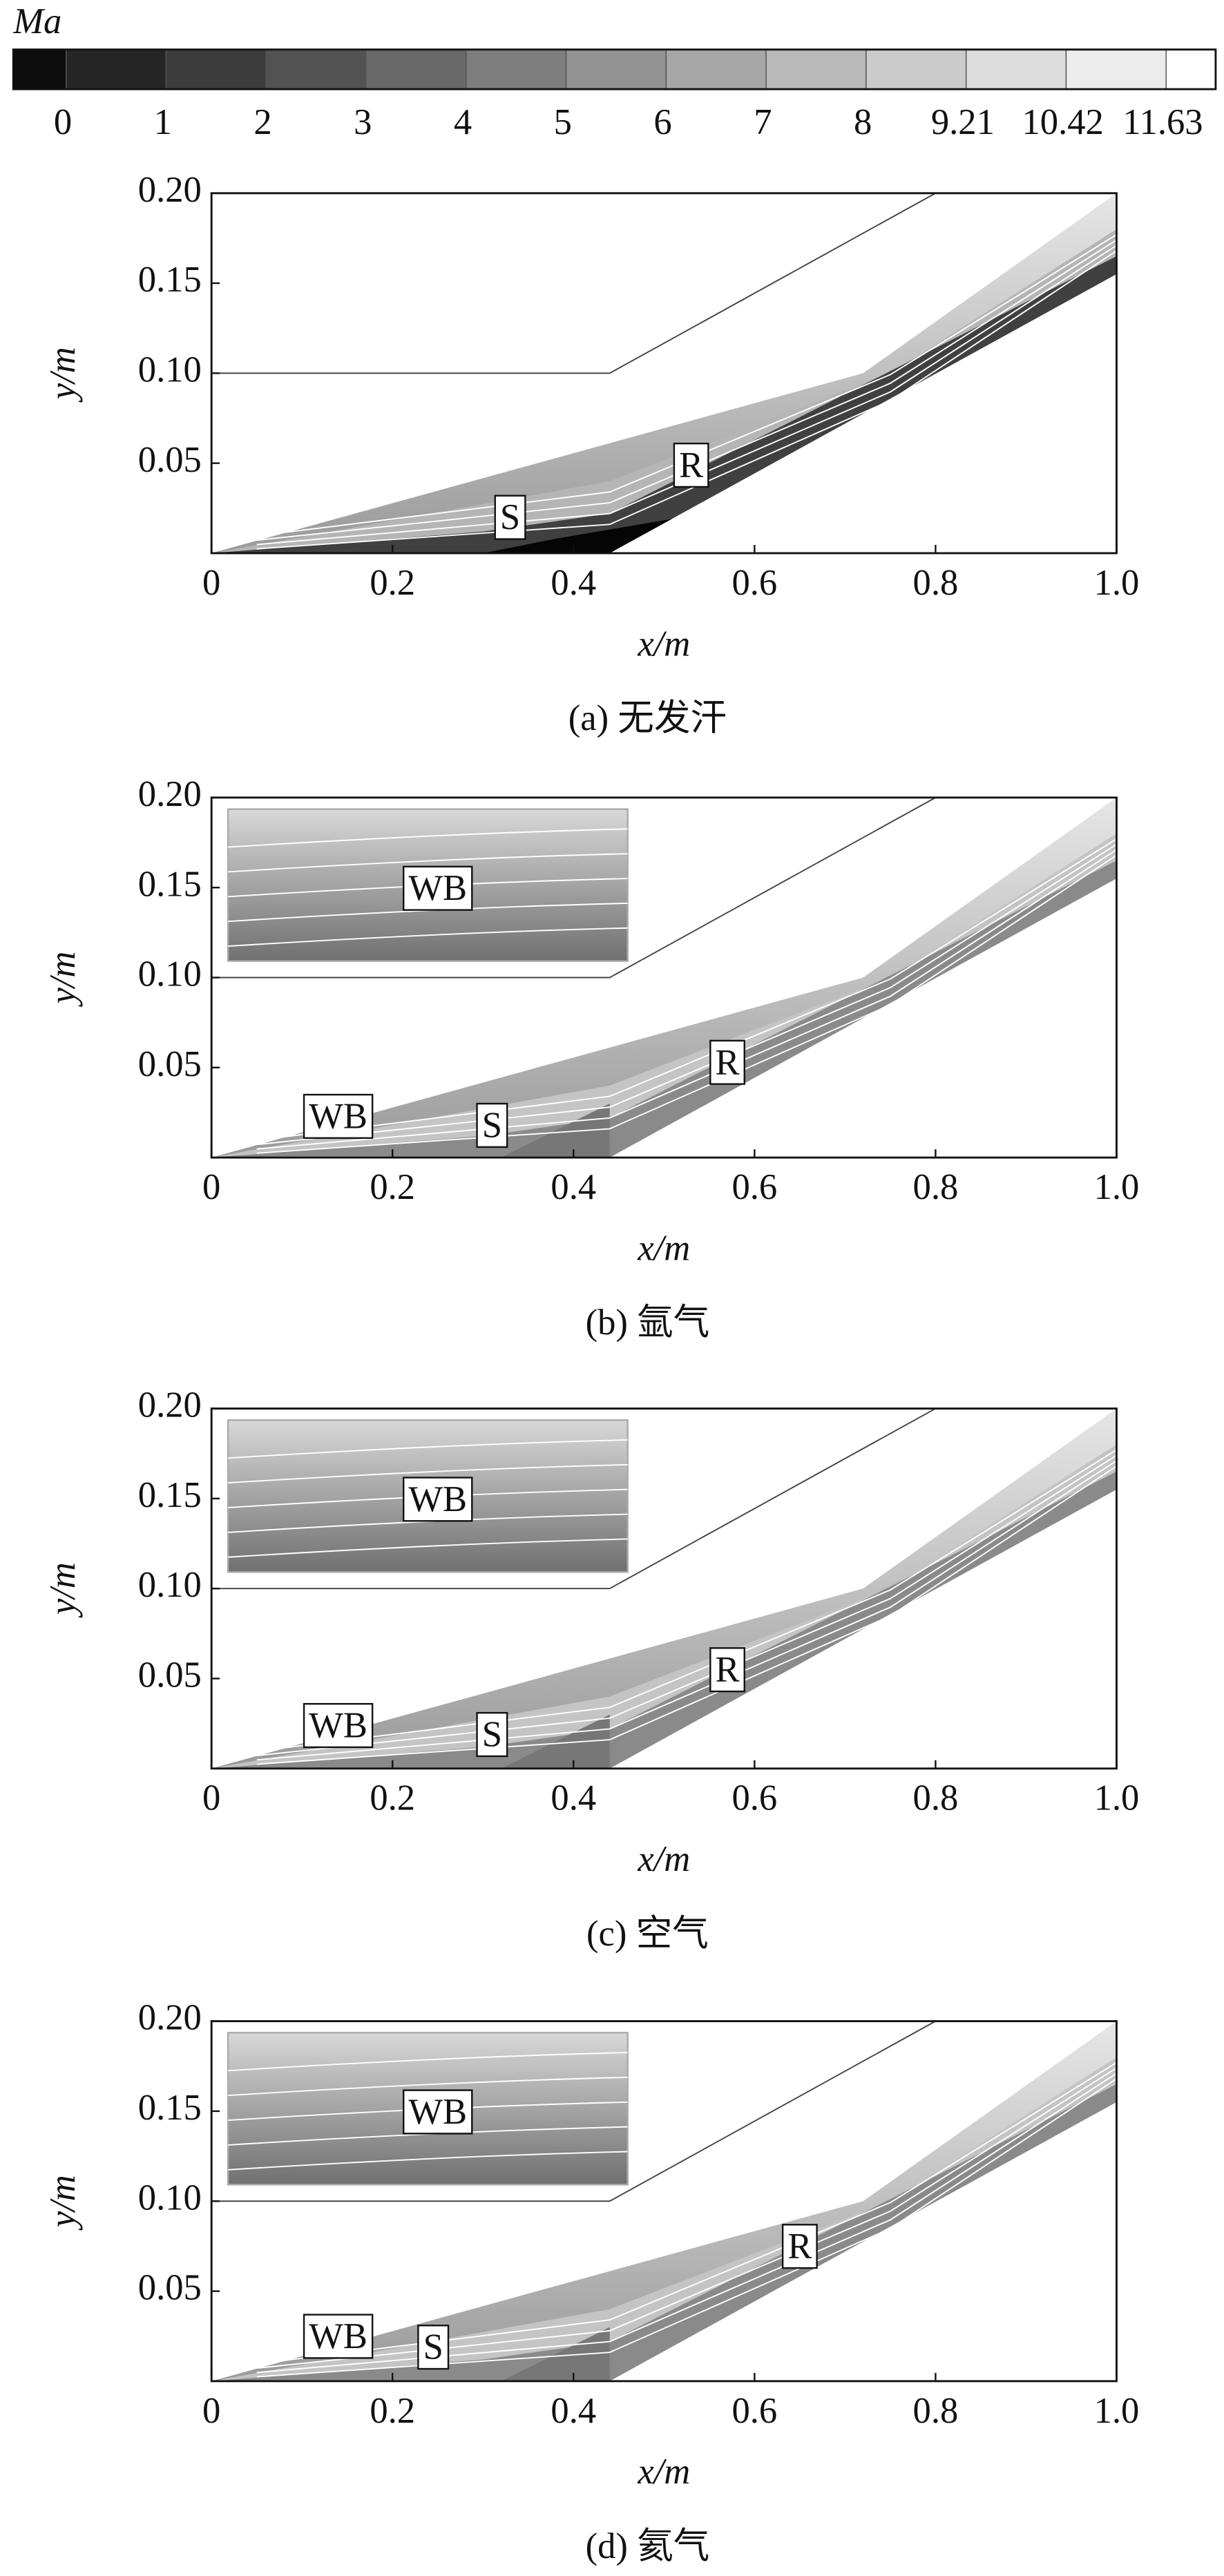  What do you see at coordinates (648, 1323) in the screenshot?
I see `caption: (b) 氩气` at bounding box center [648, 1323].